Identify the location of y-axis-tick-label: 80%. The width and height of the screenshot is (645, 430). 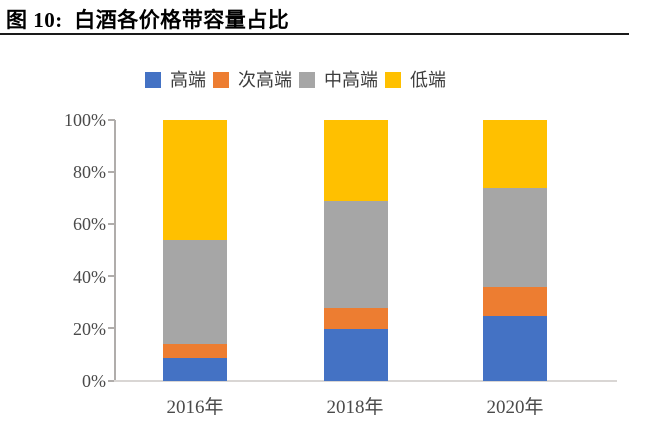
(89, 172).